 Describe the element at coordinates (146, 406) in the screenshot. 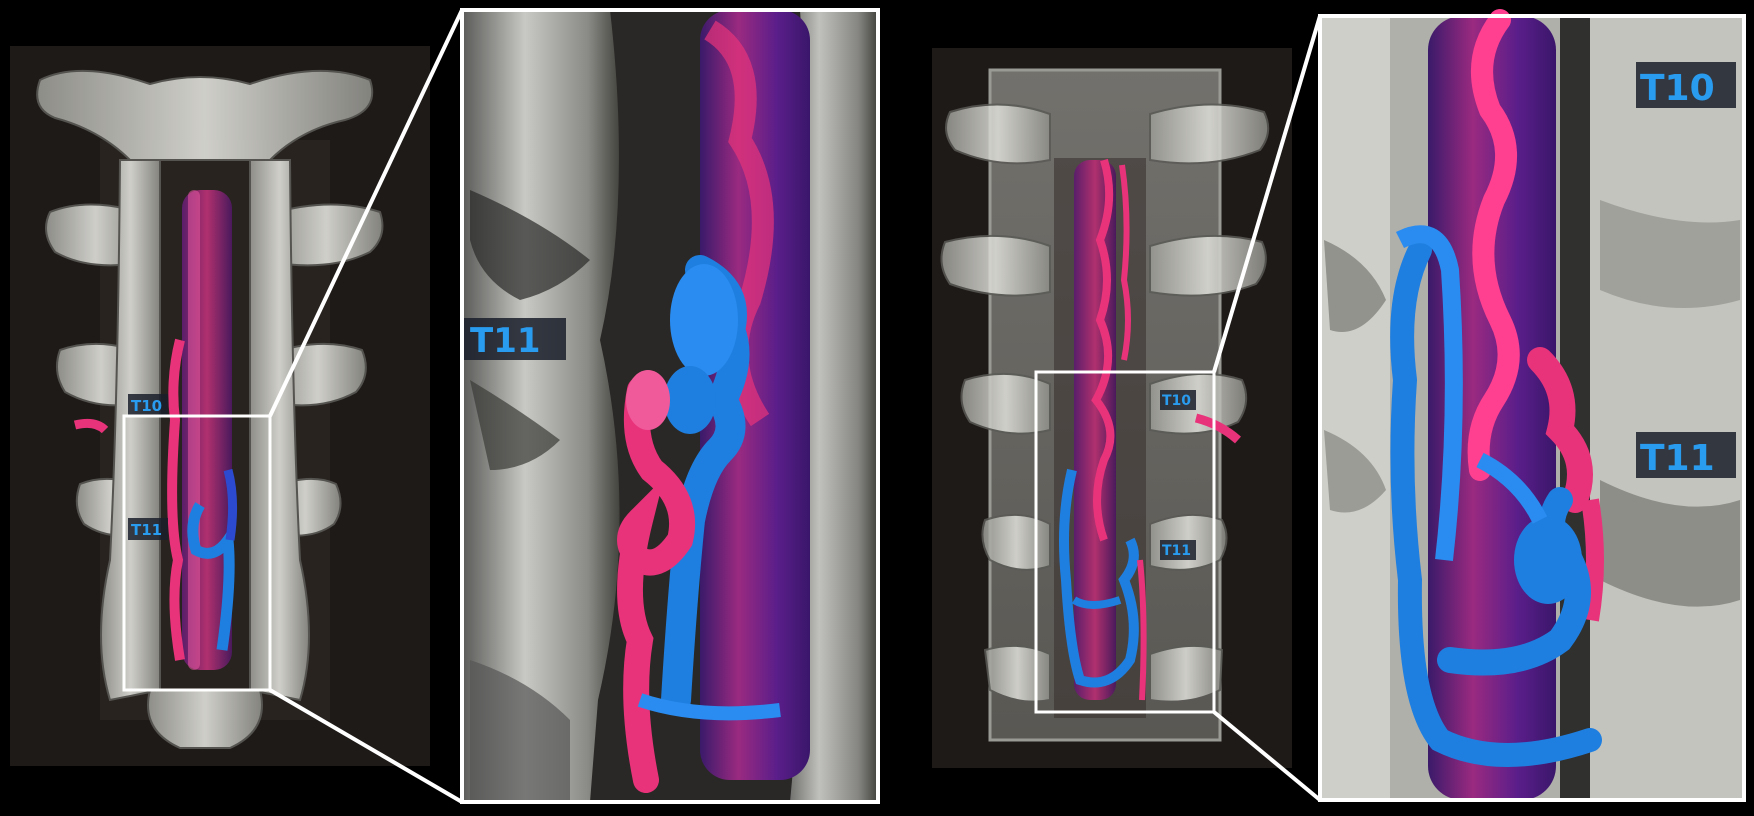

I see `left-overview-label-t10: T10` at that location.